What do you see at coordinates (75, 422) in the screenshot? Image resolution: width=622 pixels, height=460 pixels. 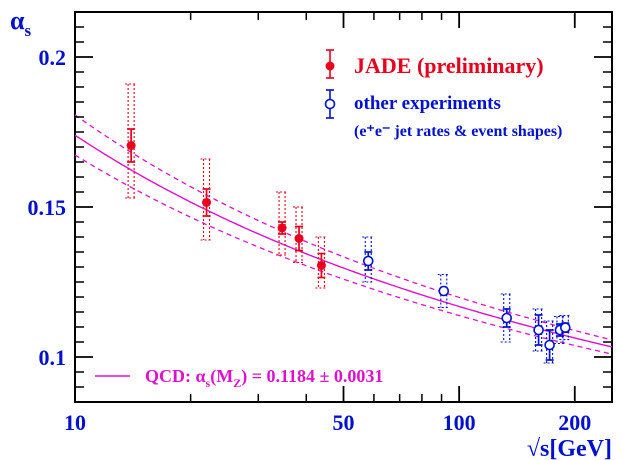 I see `x-tick-label: 10` at bounding box center [75, 422].